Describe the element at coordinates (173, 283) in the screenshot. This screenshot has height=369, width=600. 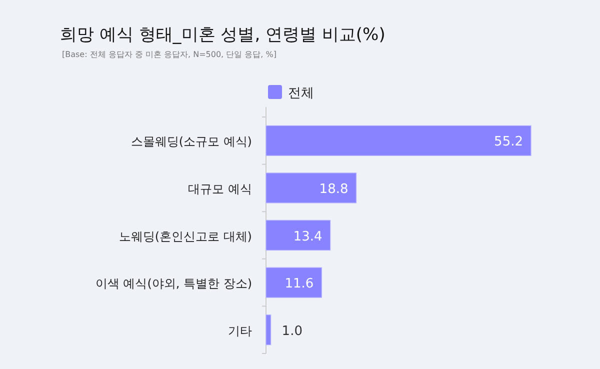
I see `y-tick-label: 이색 예식(야외, 특별한 장소)` at that location.